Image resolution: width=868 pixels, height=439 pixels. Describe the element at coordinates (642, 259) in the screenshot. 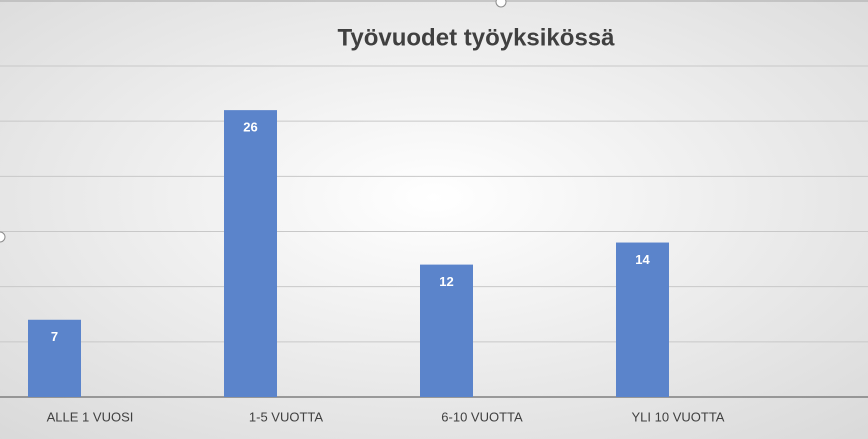

I see `data-label: 14` at that location.